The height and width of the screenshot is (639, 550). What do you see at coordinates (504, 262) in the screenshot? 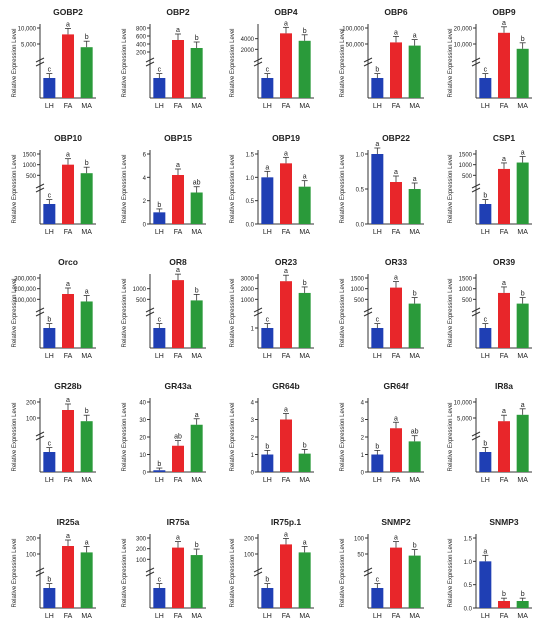
I see `panel-title: OR39` at bounding box center [504, 262].